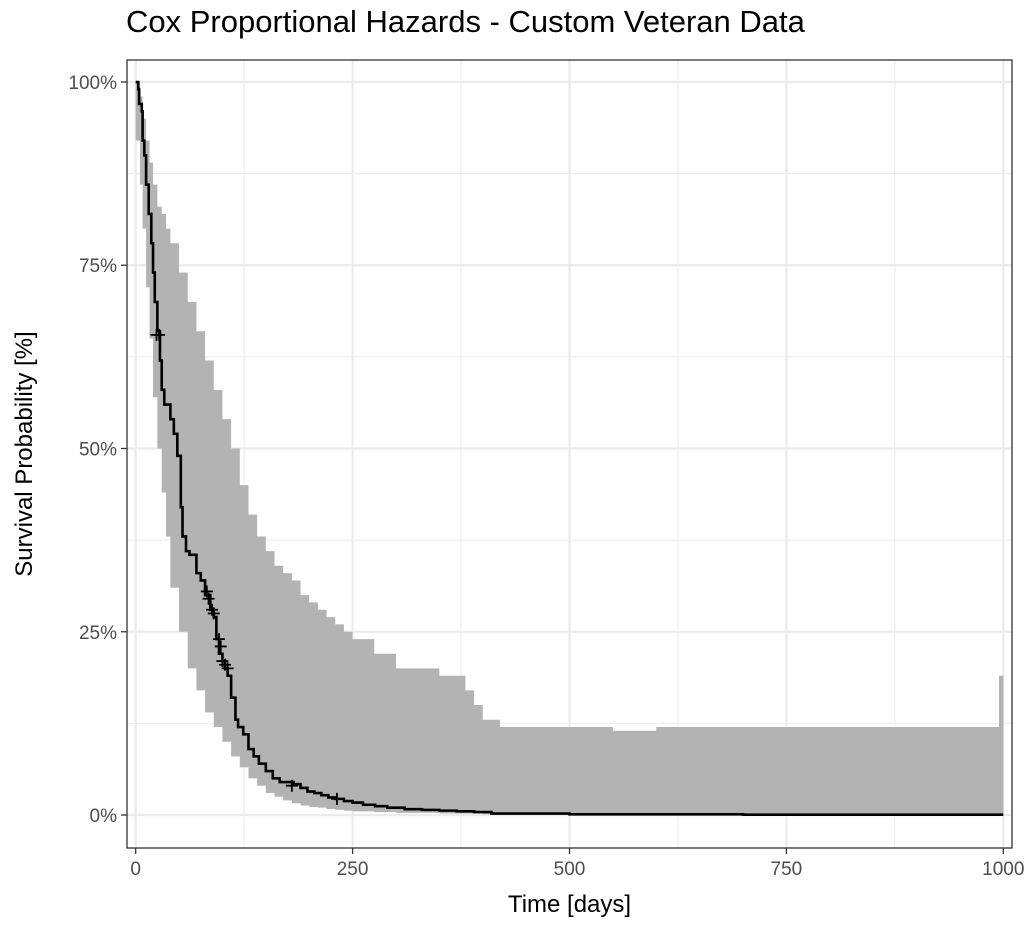 The width and height of the screenshot is (1024, 933). Describe the element at coordinates (353, 869) in the screenshot. I see `x-tick-label: 250` at that location.